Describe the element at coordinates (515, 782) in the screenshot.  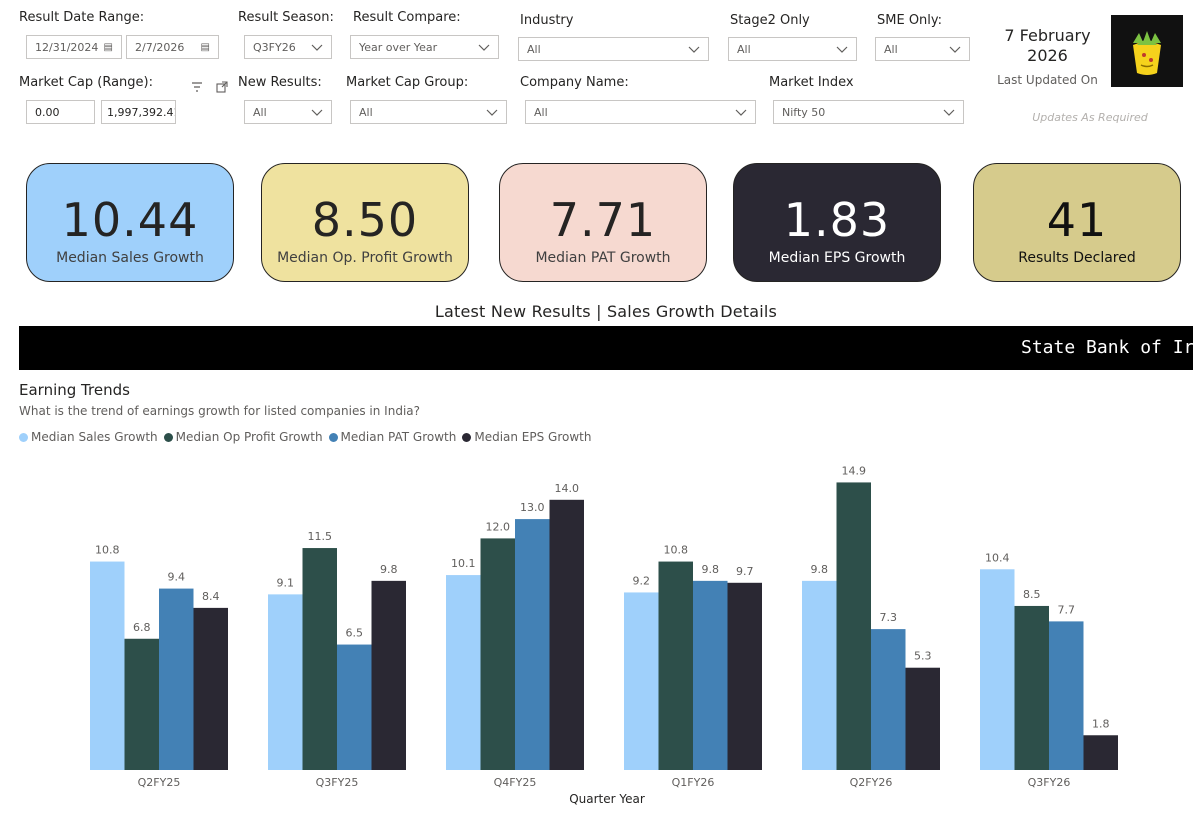
I see `x-tick-label: Q4FY25` at that location.